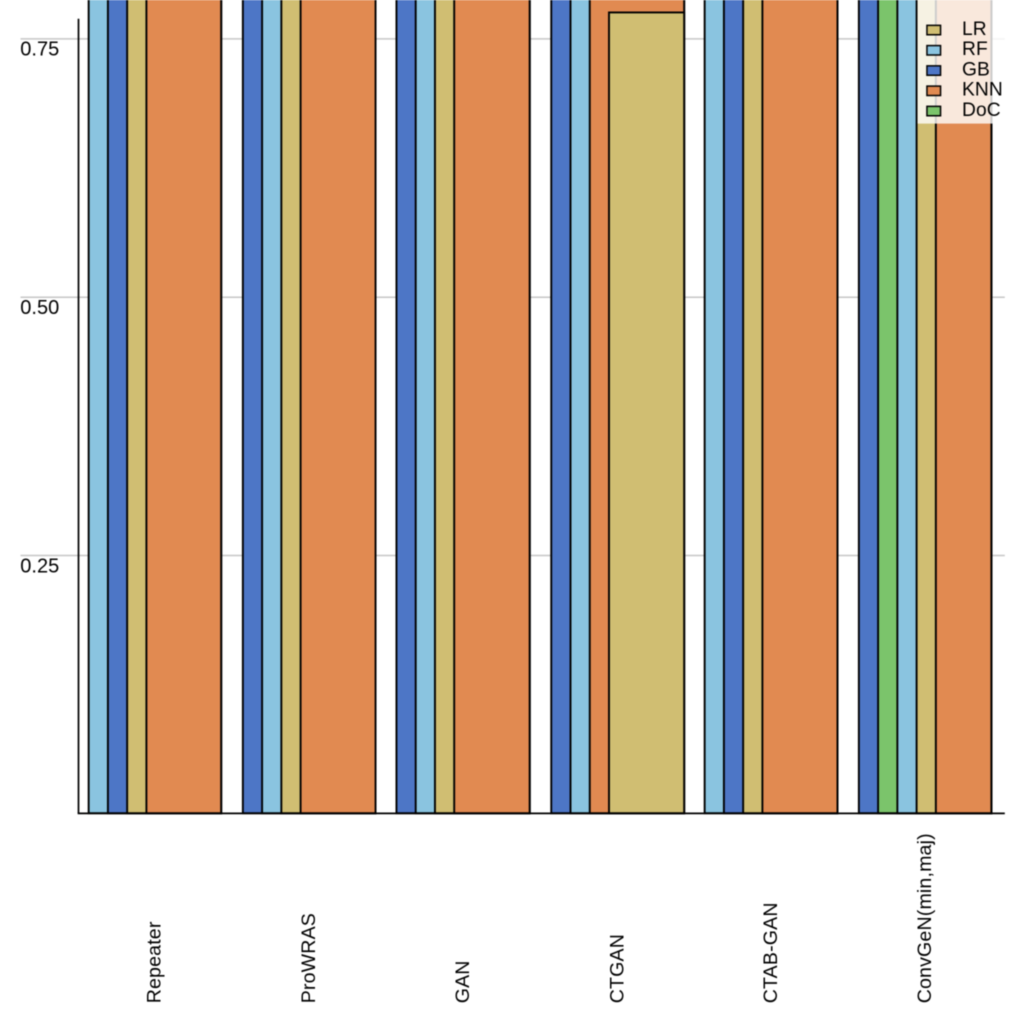 The height and width of the screenshot is (1024, 1024). What do you see at coordinates (925, 918) in the screenshot?
I see `svg-text: ConvGeN(min,maj)` at bounding box center [925, 918].